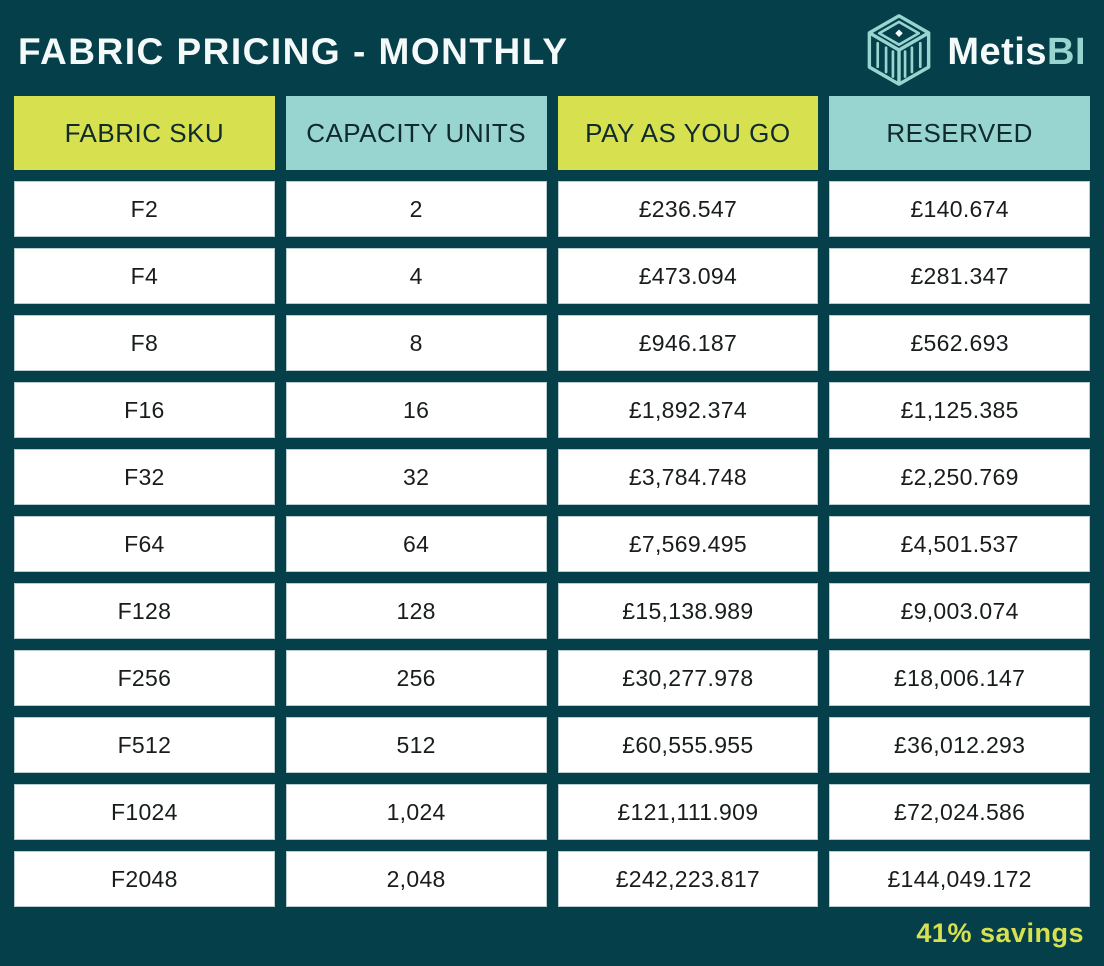 The image size is (1104, 966). I want to click on table-cell-reserved: £9,003.074, so click(959, 611).